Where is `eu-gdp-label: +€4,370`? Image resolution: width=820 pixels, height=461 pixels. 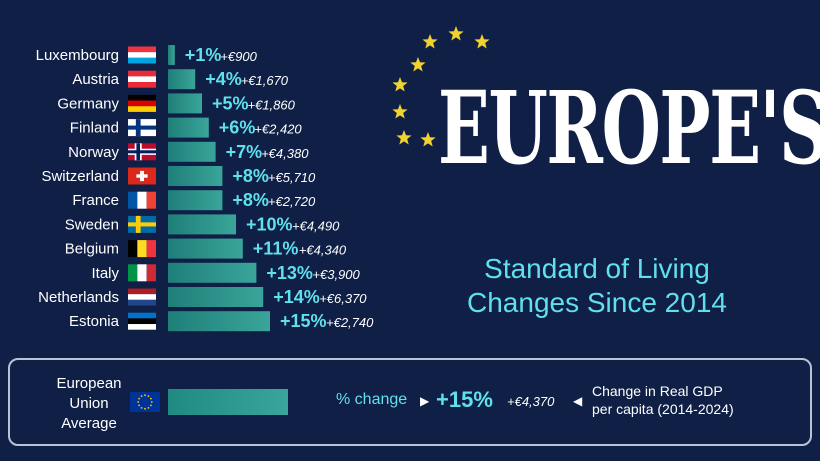 eu-gdp-label: +€4,370 is located at coordinates (531, 401).